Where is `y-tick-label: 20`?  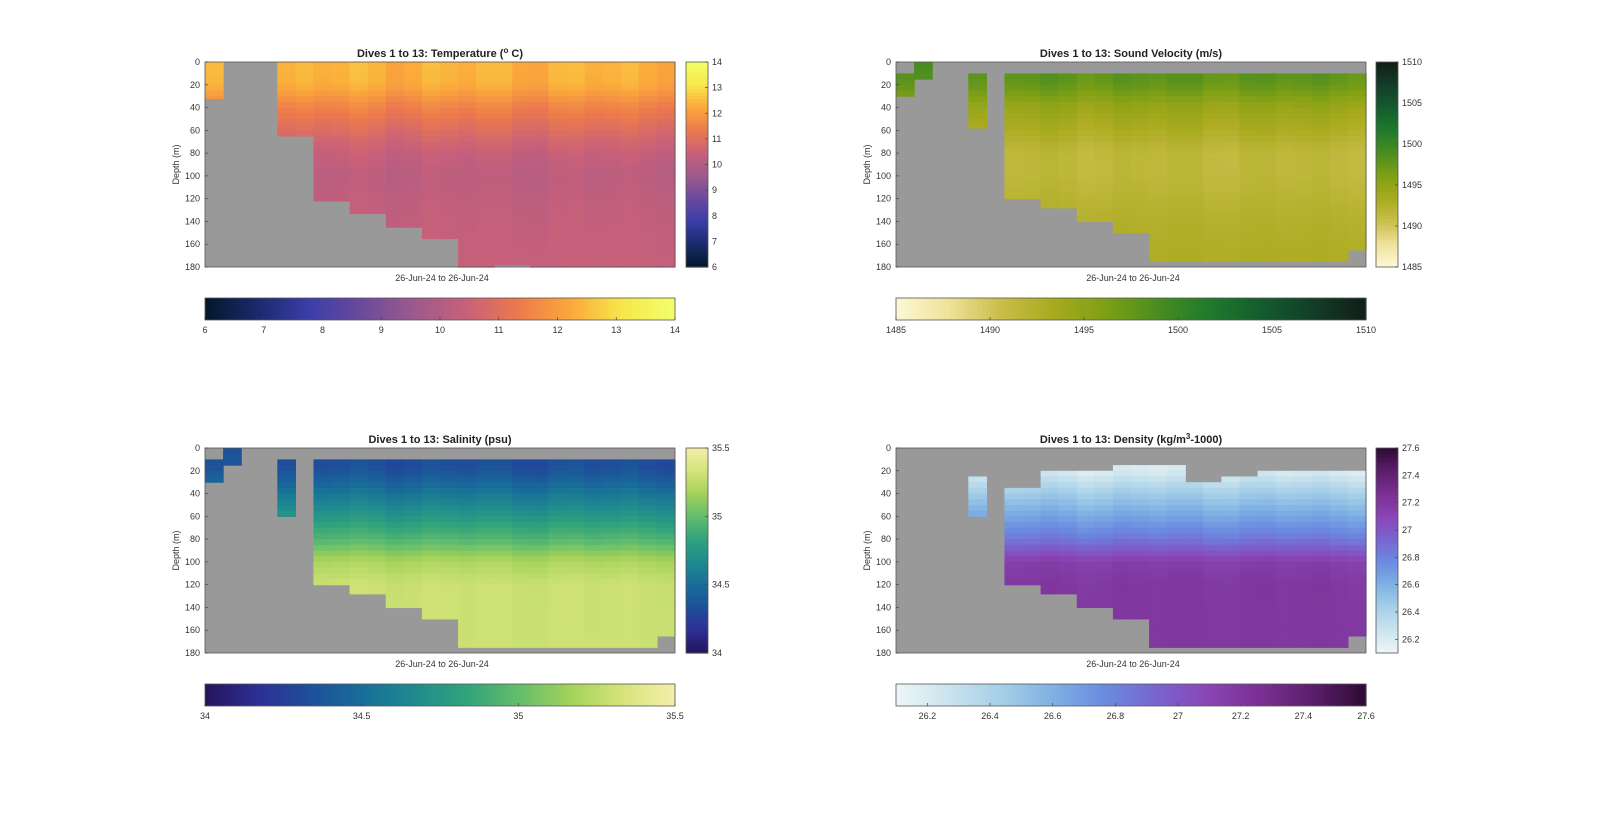 y-tick-label: 20 is located at coordinates (886, 471).